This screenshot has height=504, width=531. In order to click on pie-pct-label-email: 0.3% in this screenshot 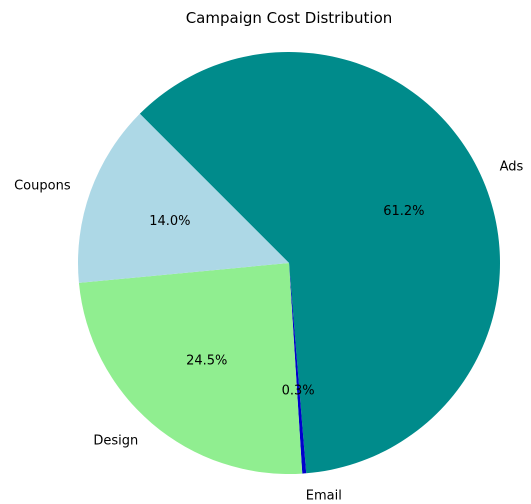, I will do `click(298, 390)`.